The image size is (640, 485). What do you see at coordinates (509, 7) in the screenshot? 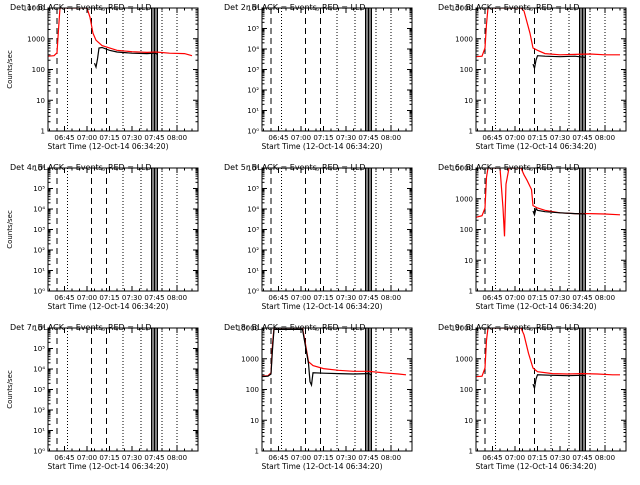
I see `panel-title: Det 3r BLACK = Events, RED = LLD` at bounding box center [509, 7].